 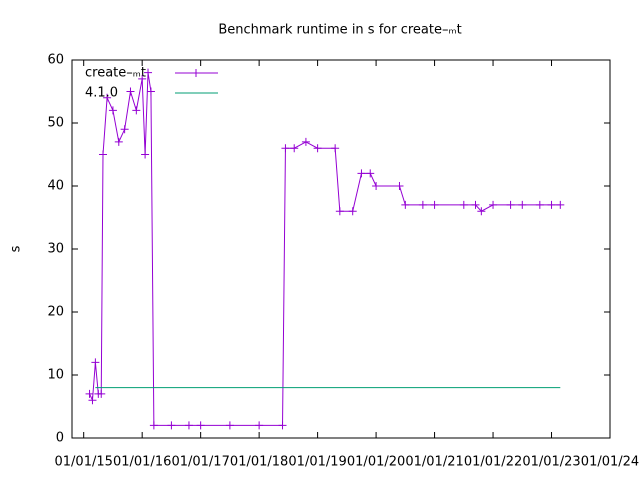 What do you see at coordinates (115, 73) in the screenshot?
I see `legend-label: create–ₘt` at bounding box center [115, 73].